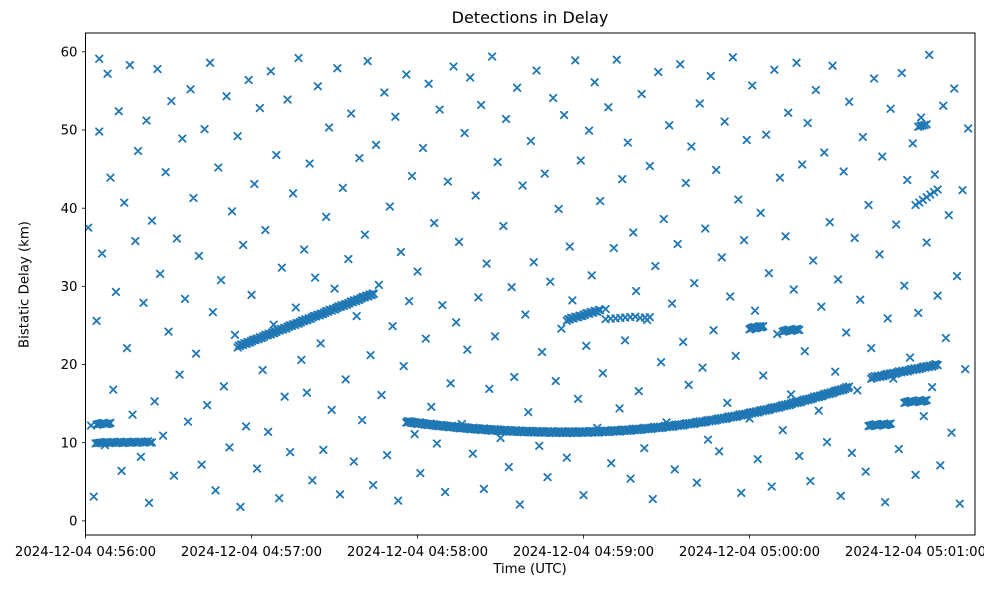  I want to click on x-tick-label: 2024-12-04 05:00:00, so click(749, 552).